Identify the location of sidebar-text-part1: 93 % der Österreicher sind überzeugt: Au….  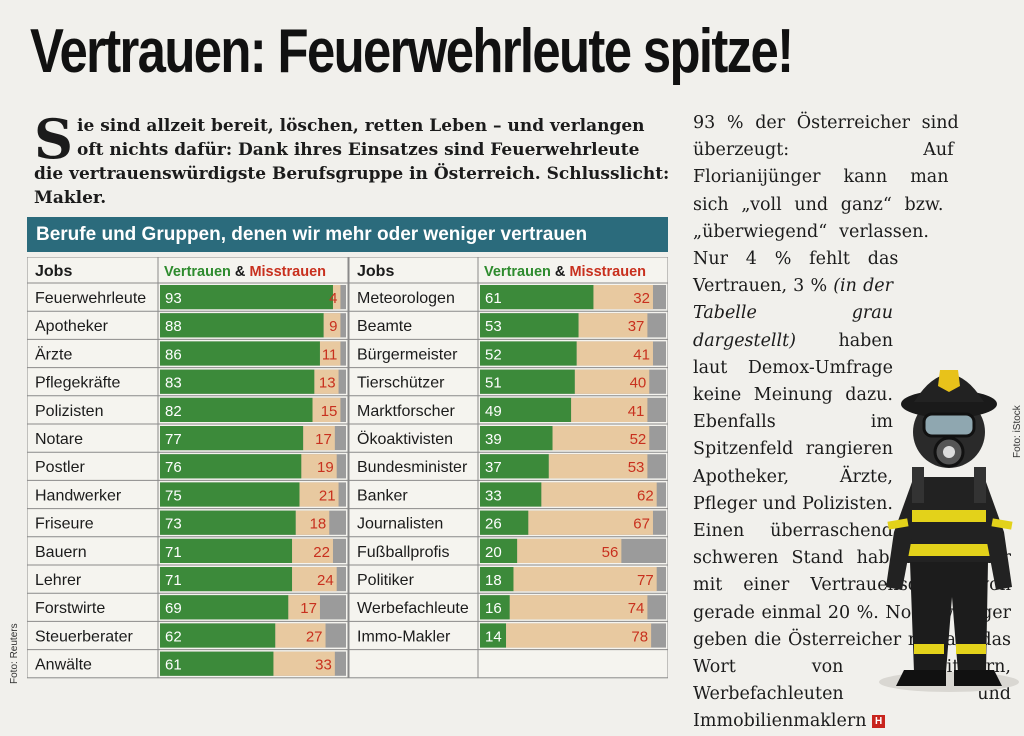
(826, 205).